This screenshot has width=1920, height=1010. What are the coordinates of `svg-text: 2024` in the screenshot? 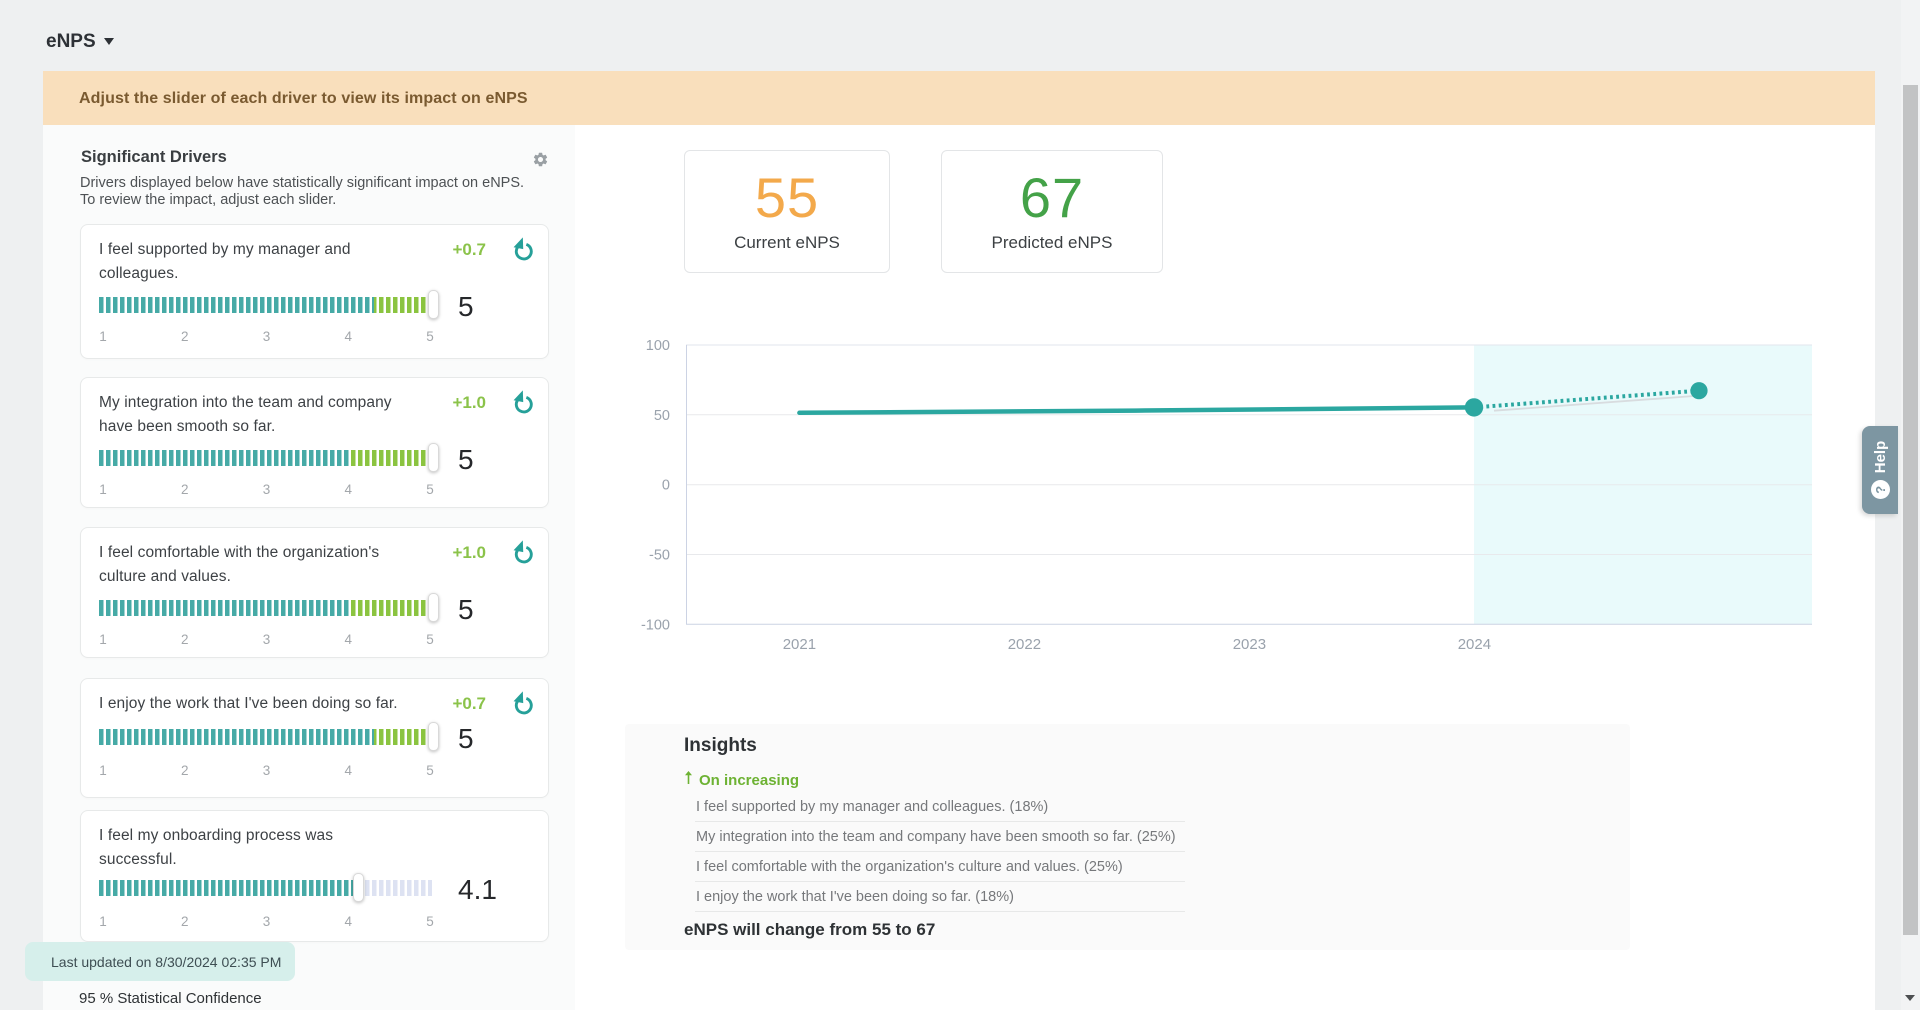 It's located at (1474, 644).